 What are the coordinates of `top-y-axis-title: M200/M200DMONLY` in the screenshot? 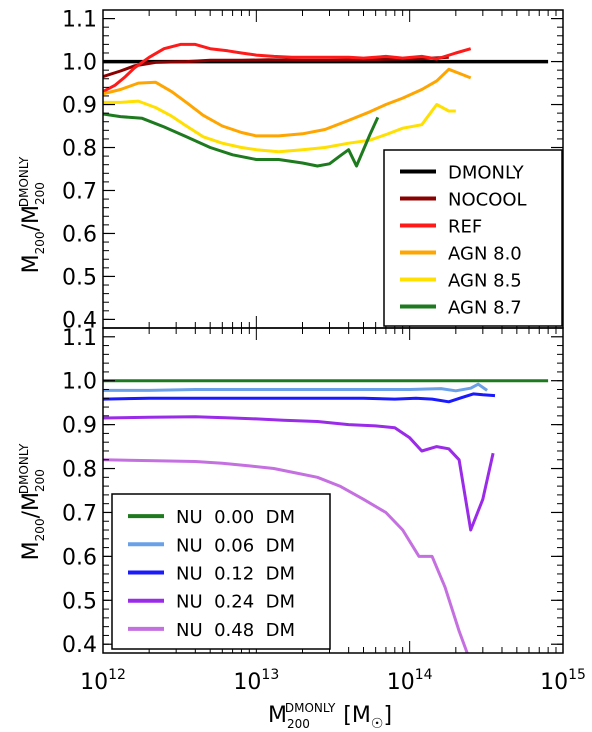 It's located at (32, 214).